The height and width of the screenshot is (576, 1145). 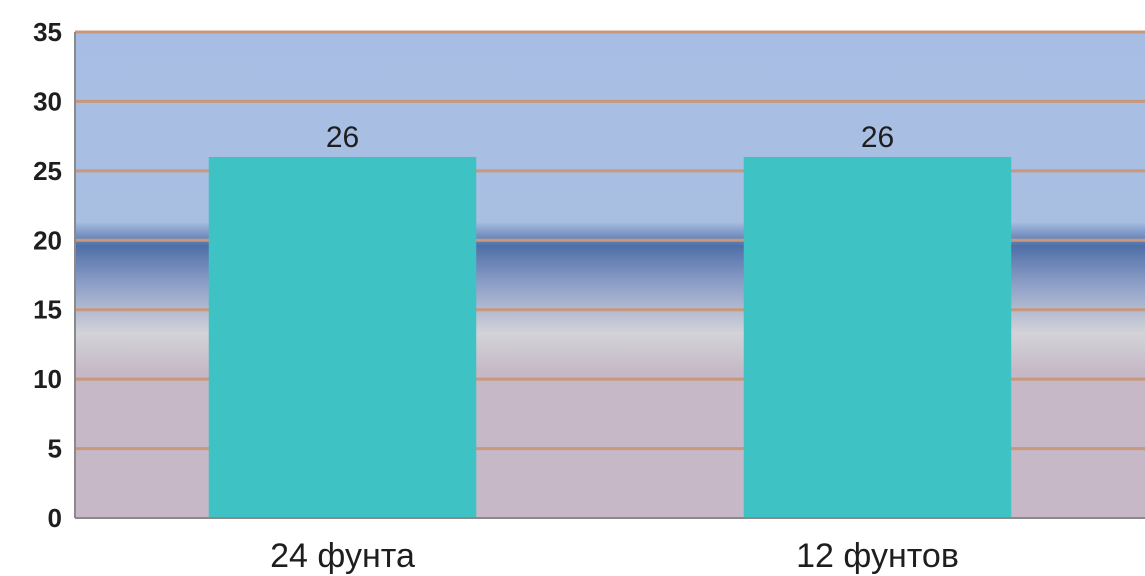 I want to click on y-tick-label: 10, so click(x=47, y=379).